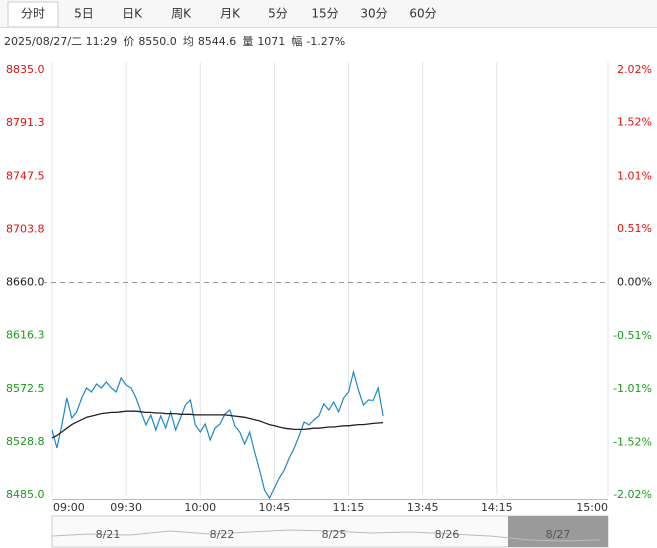 The height and width of the screenshot is (548, 657). Describe the element at coordinates (25, 282) in the screenshot. I see `y-tick-label: 8660.0` at that location.